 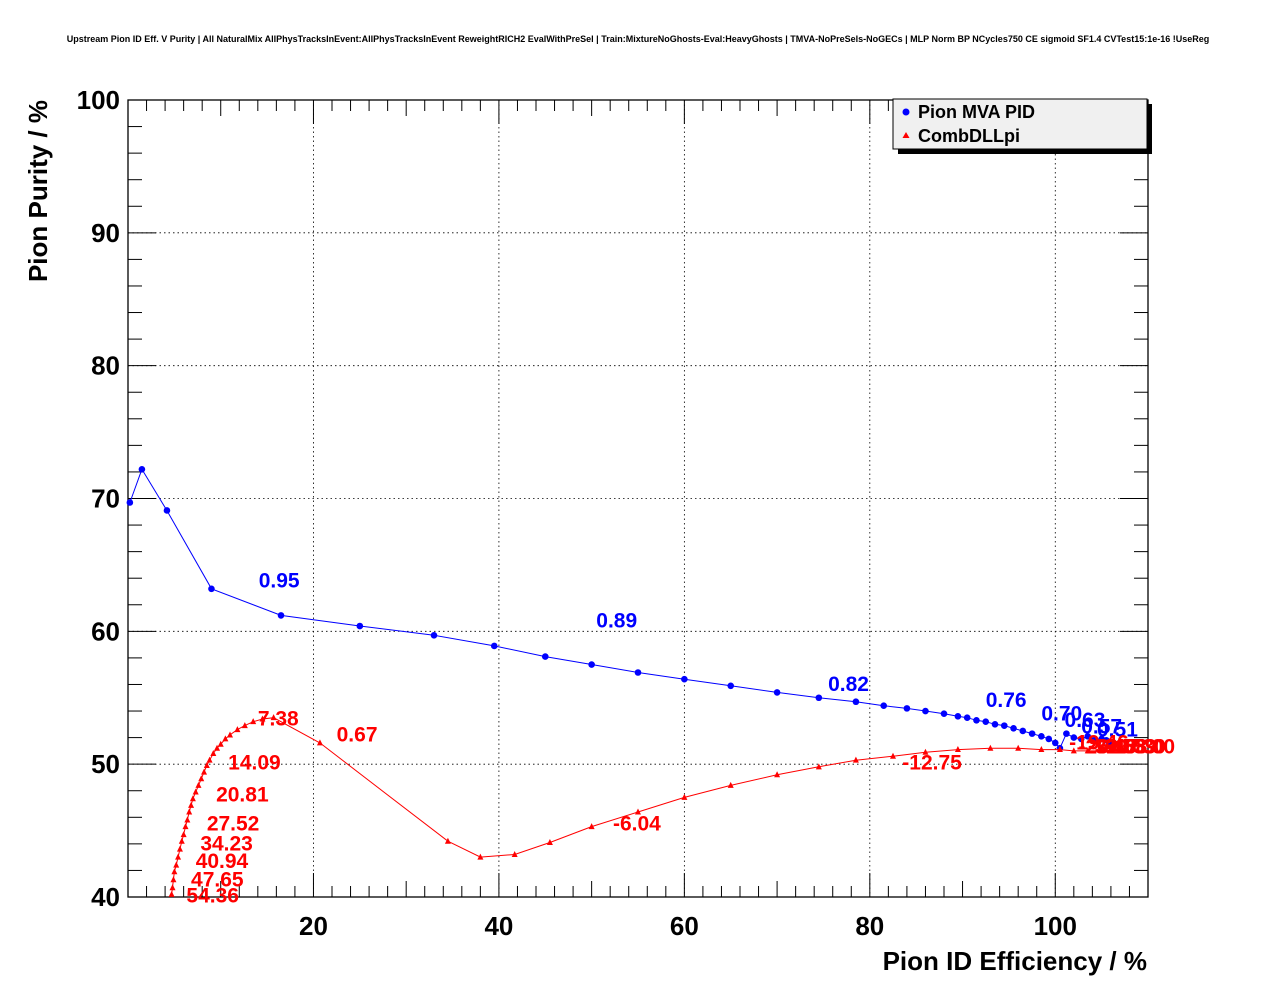 I want to click on point-label: 0.89, so click(x=616, y=620).